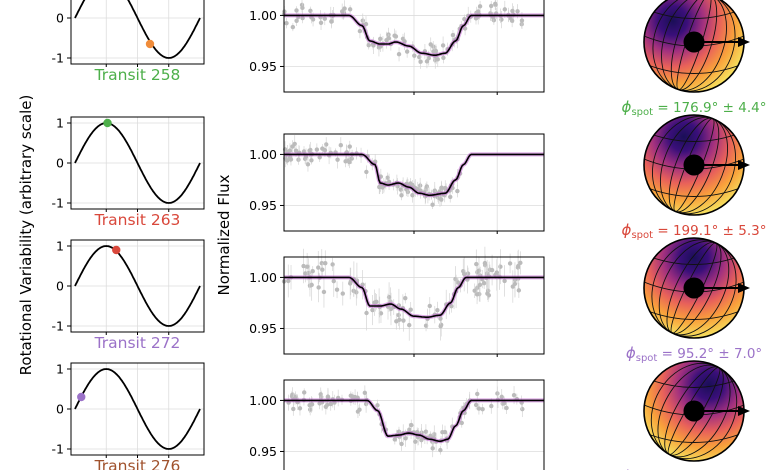 Image resolution: width=780 pixels, height=470 pixels. What do you see at coordinates (414, 424) in the screenshot?
I see `axes-frame` at bounding box center [414, 424].